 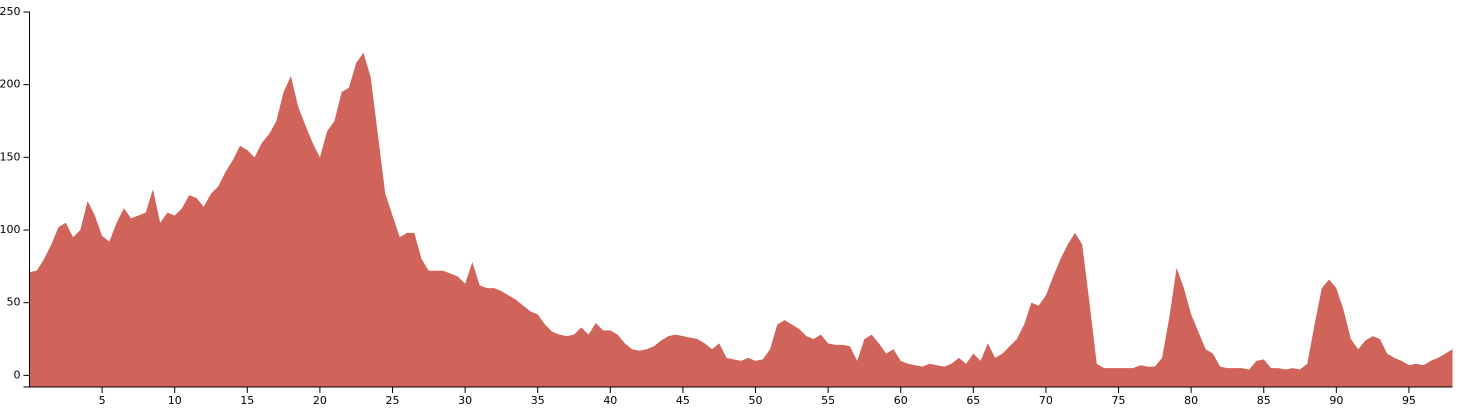 I want to click on x-tick-label: 55, so click(x=828, y=400).